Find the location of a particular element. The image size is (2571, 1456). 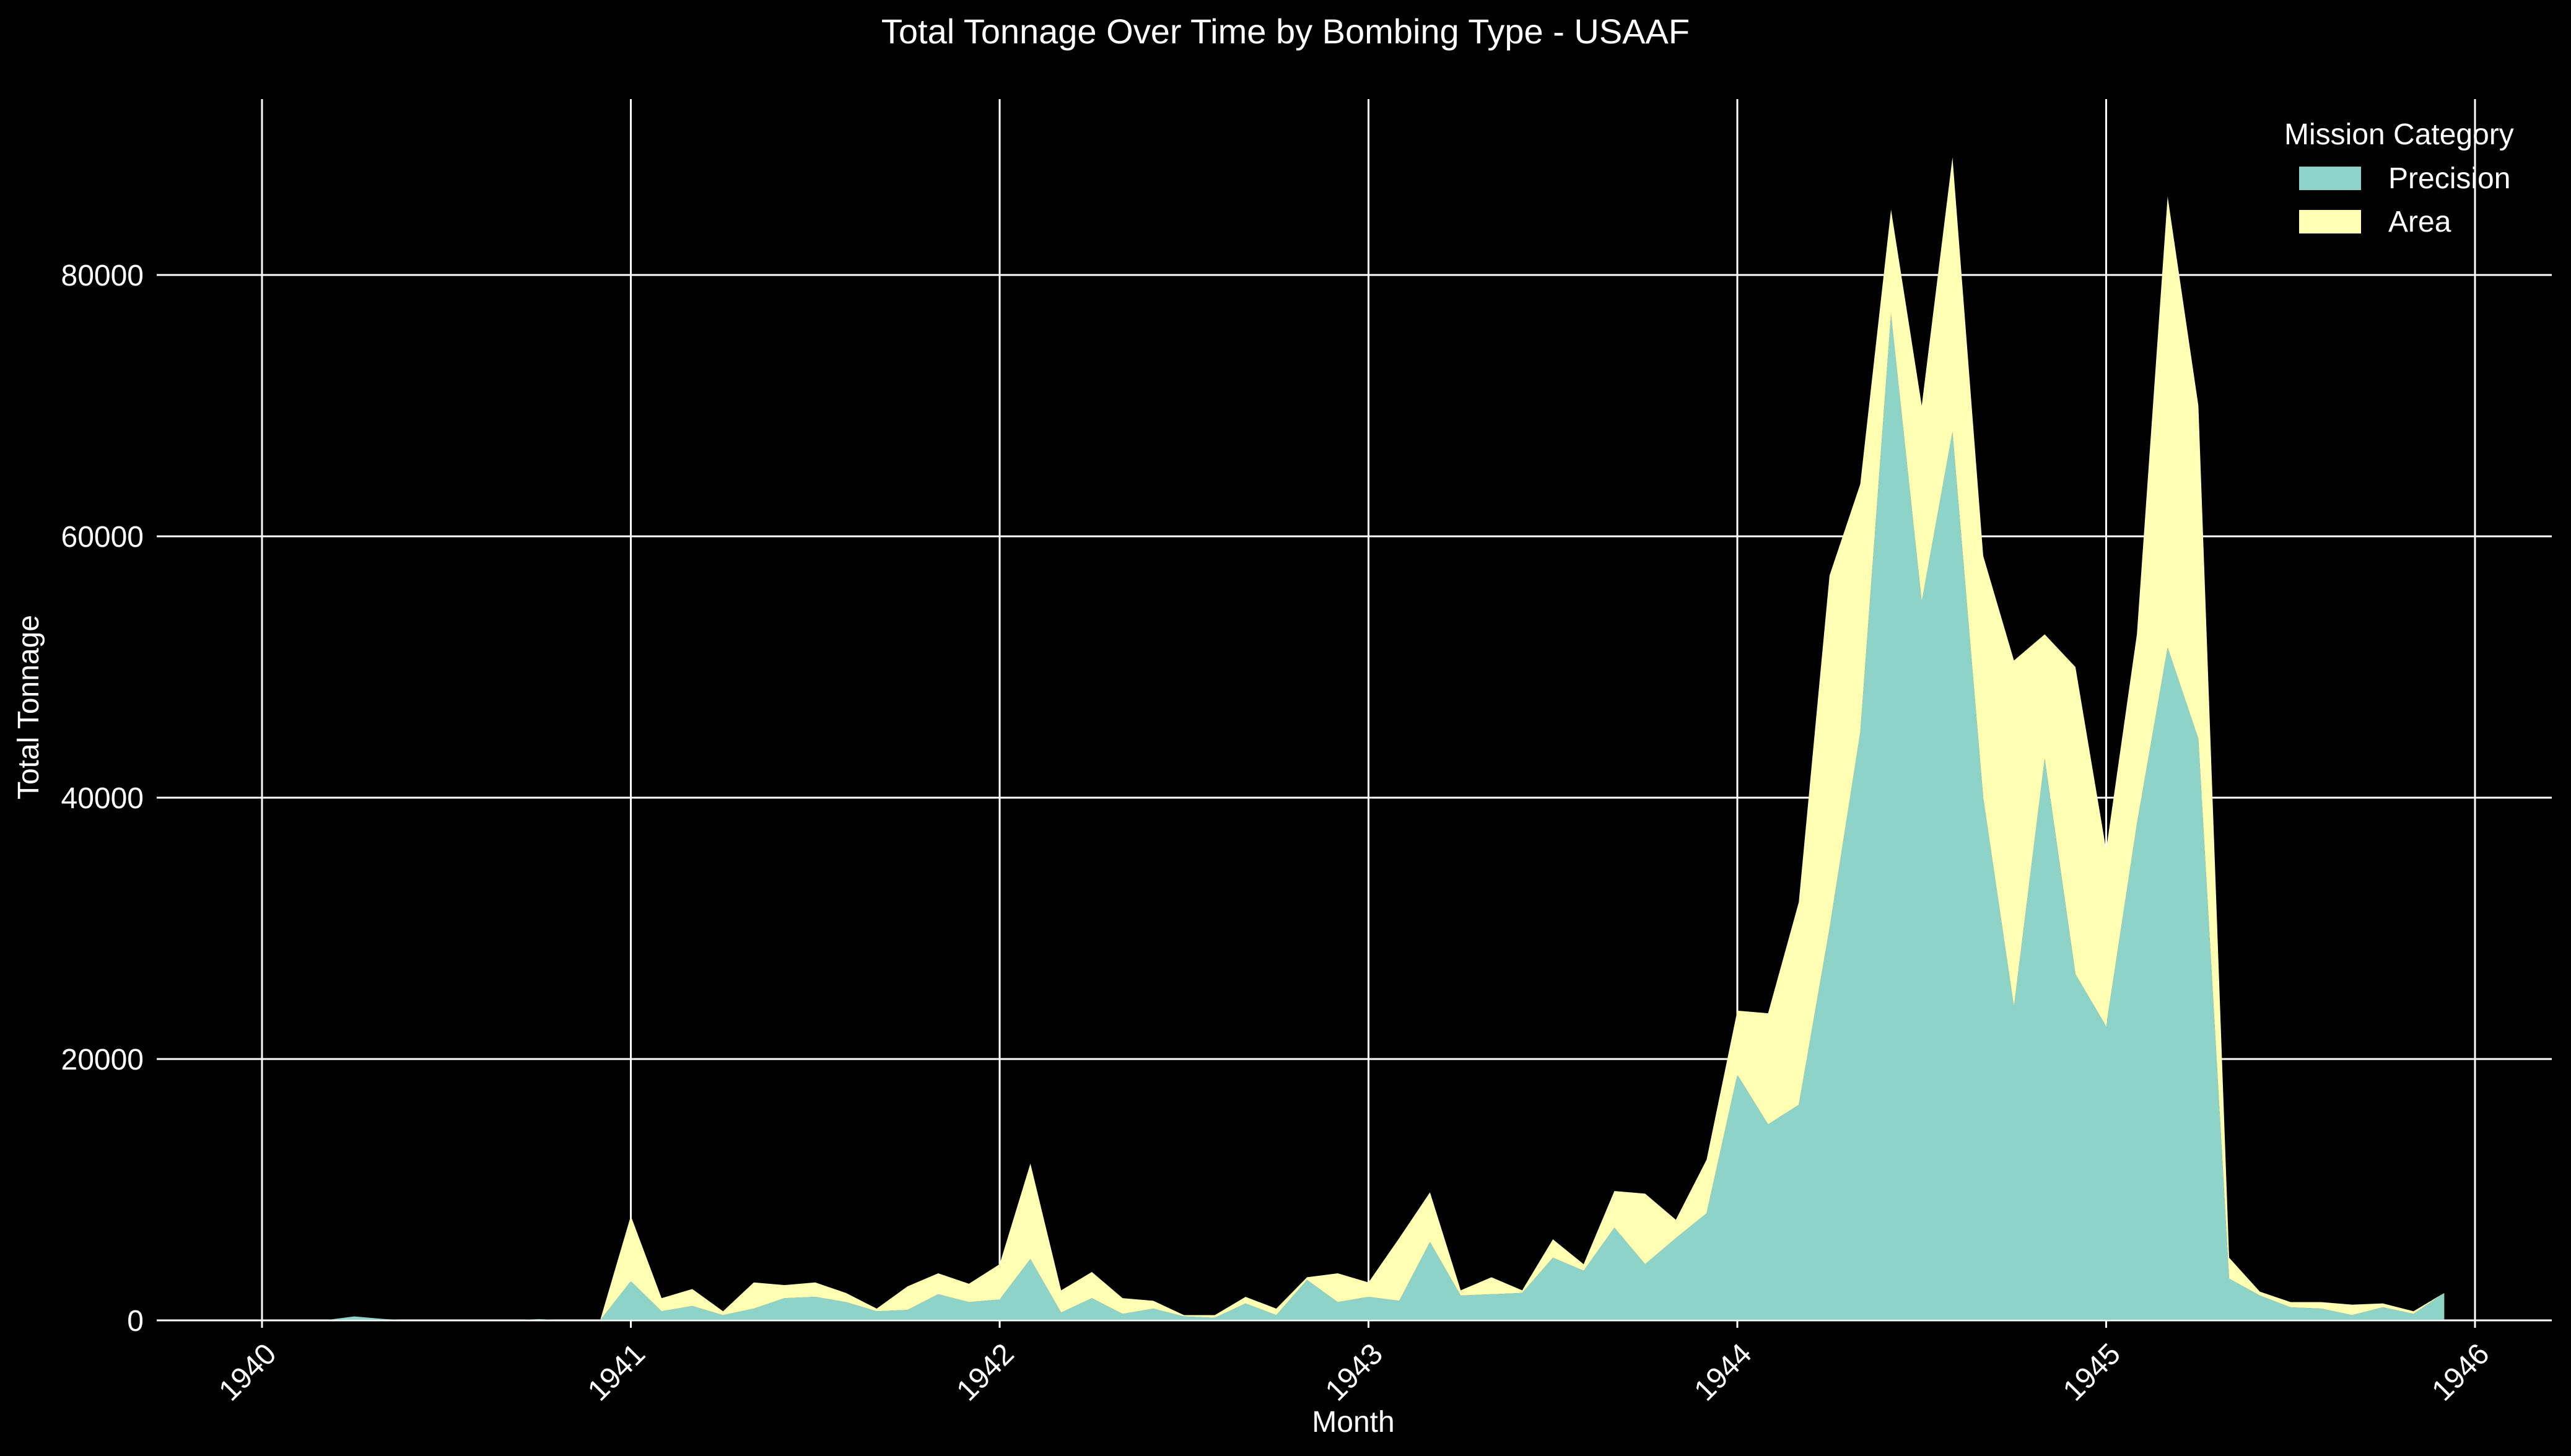

legend: Mission Category Precision Area is located at coordinates (2399, 180).